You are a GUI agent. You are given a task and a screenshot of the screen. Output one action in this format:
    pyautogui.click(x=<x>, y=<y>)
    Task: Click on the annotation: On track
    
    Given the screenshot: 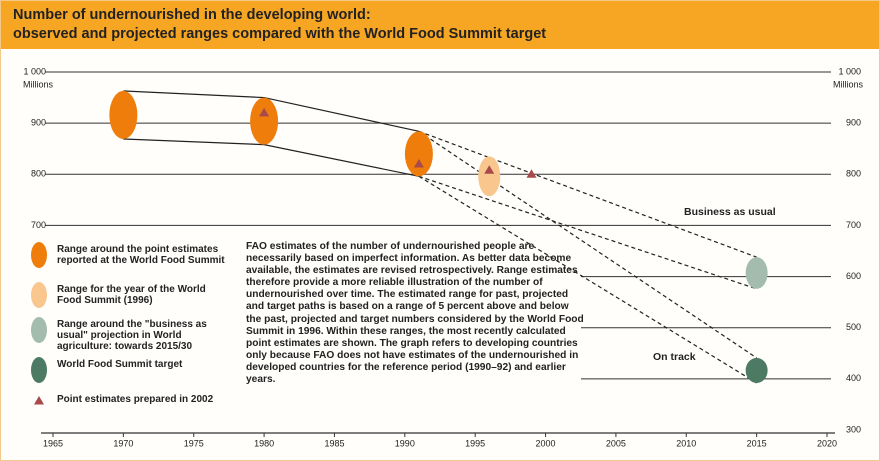 What is the action you would take?
    pyautogui.click(x=674, y=357)
    